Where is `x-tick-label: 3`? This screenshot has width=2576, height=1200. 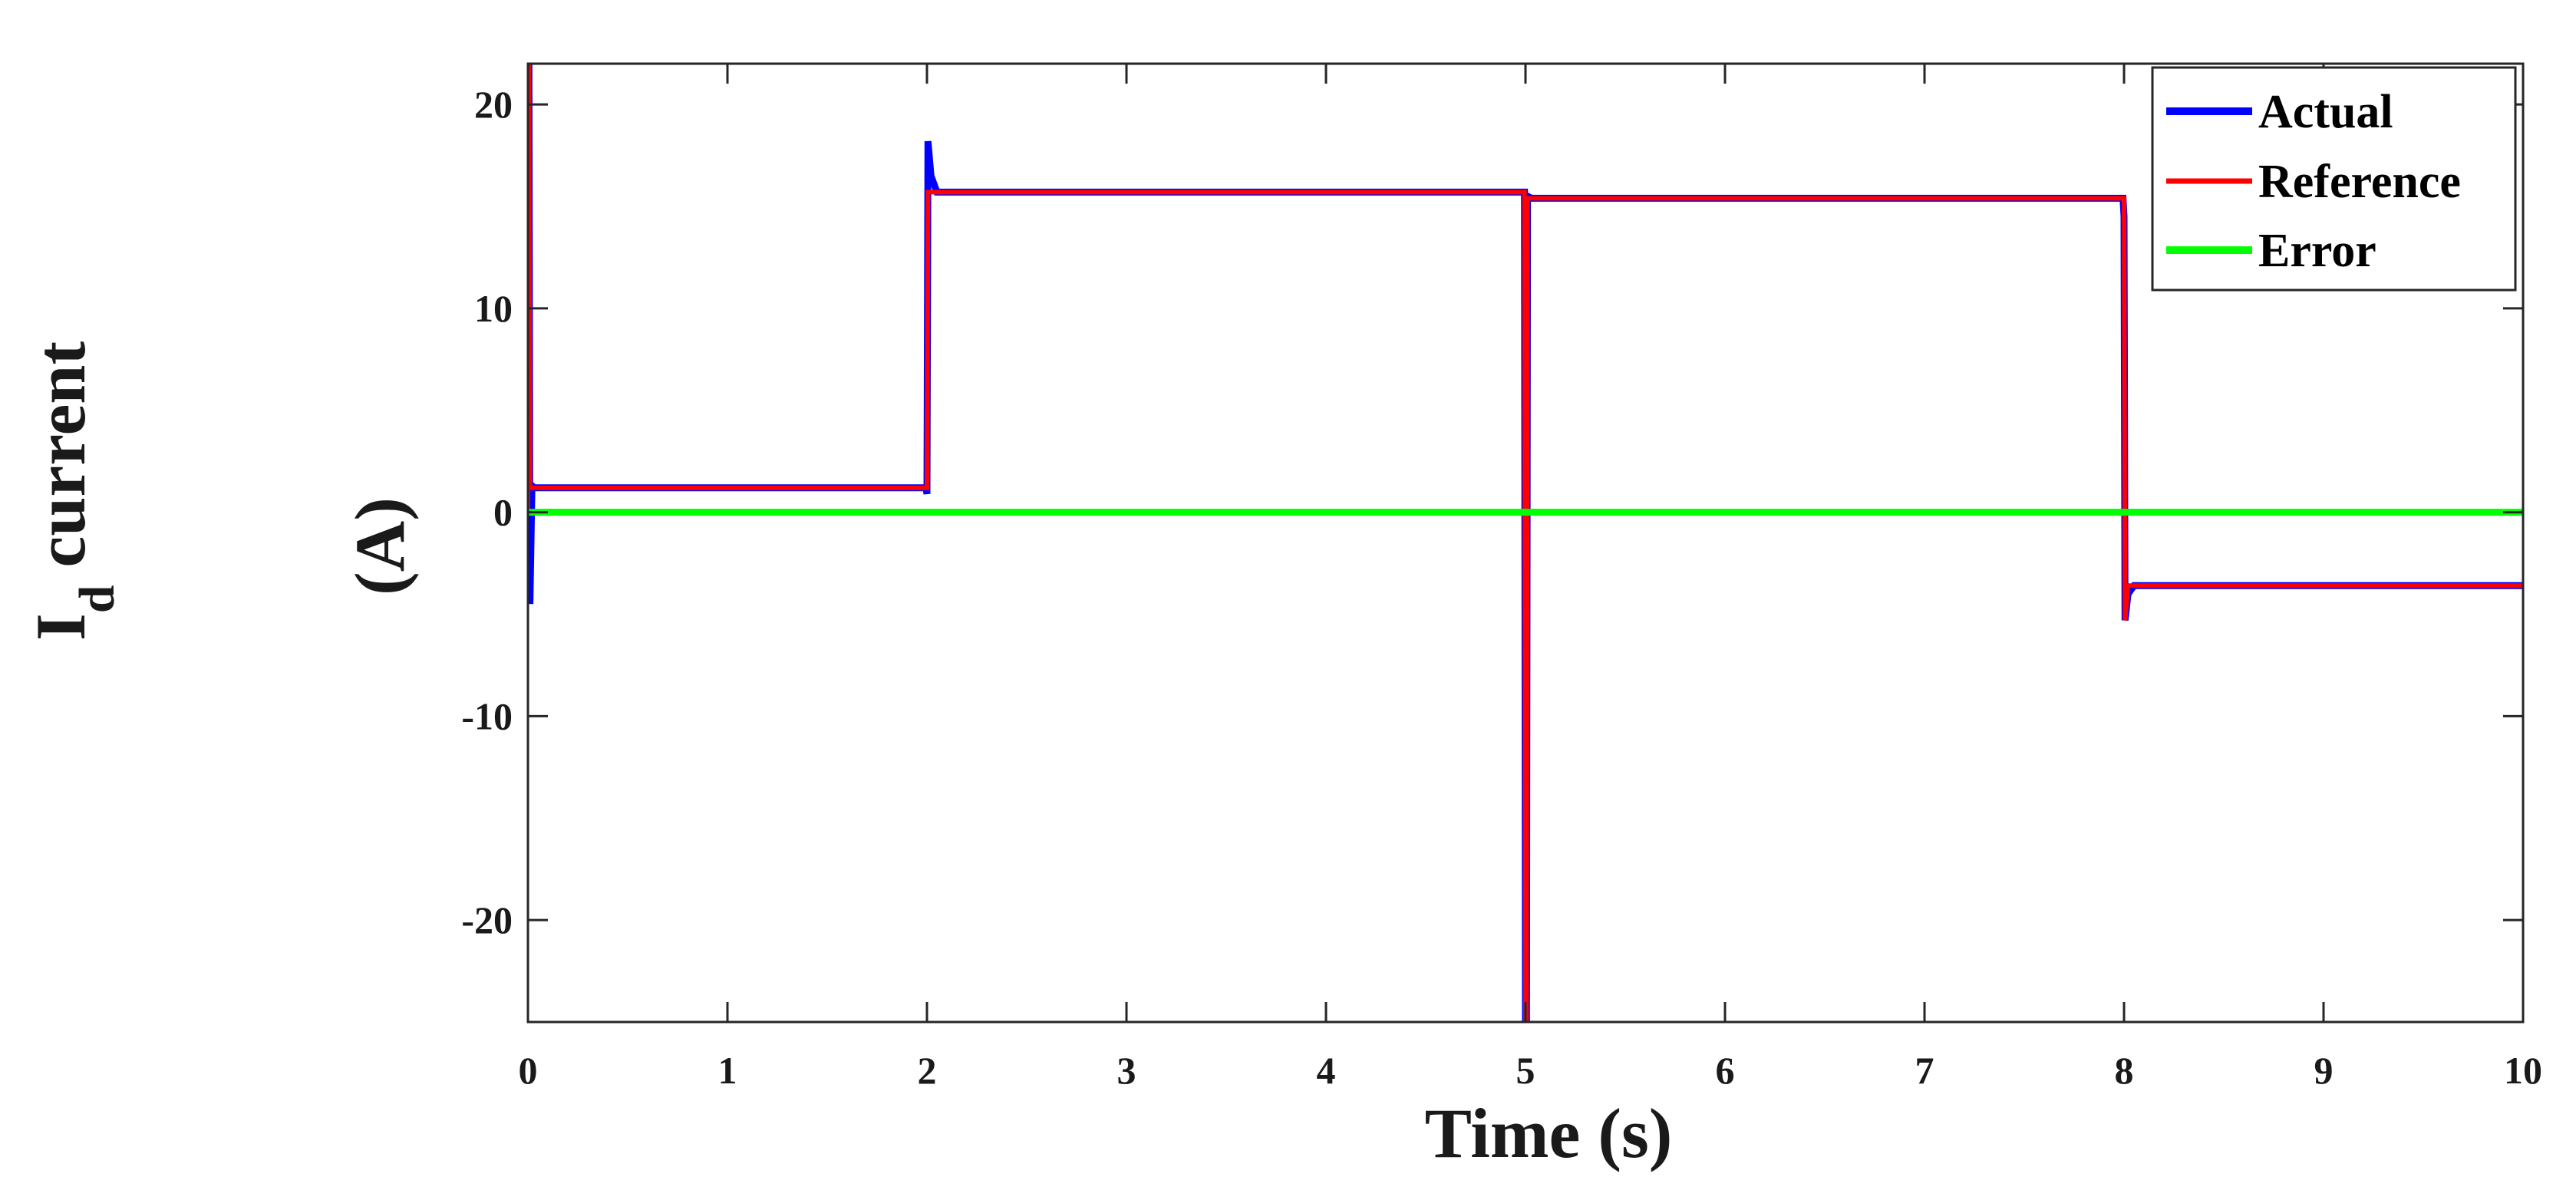
x-tick-label: 3 is located at coordinates (1126, 1070).